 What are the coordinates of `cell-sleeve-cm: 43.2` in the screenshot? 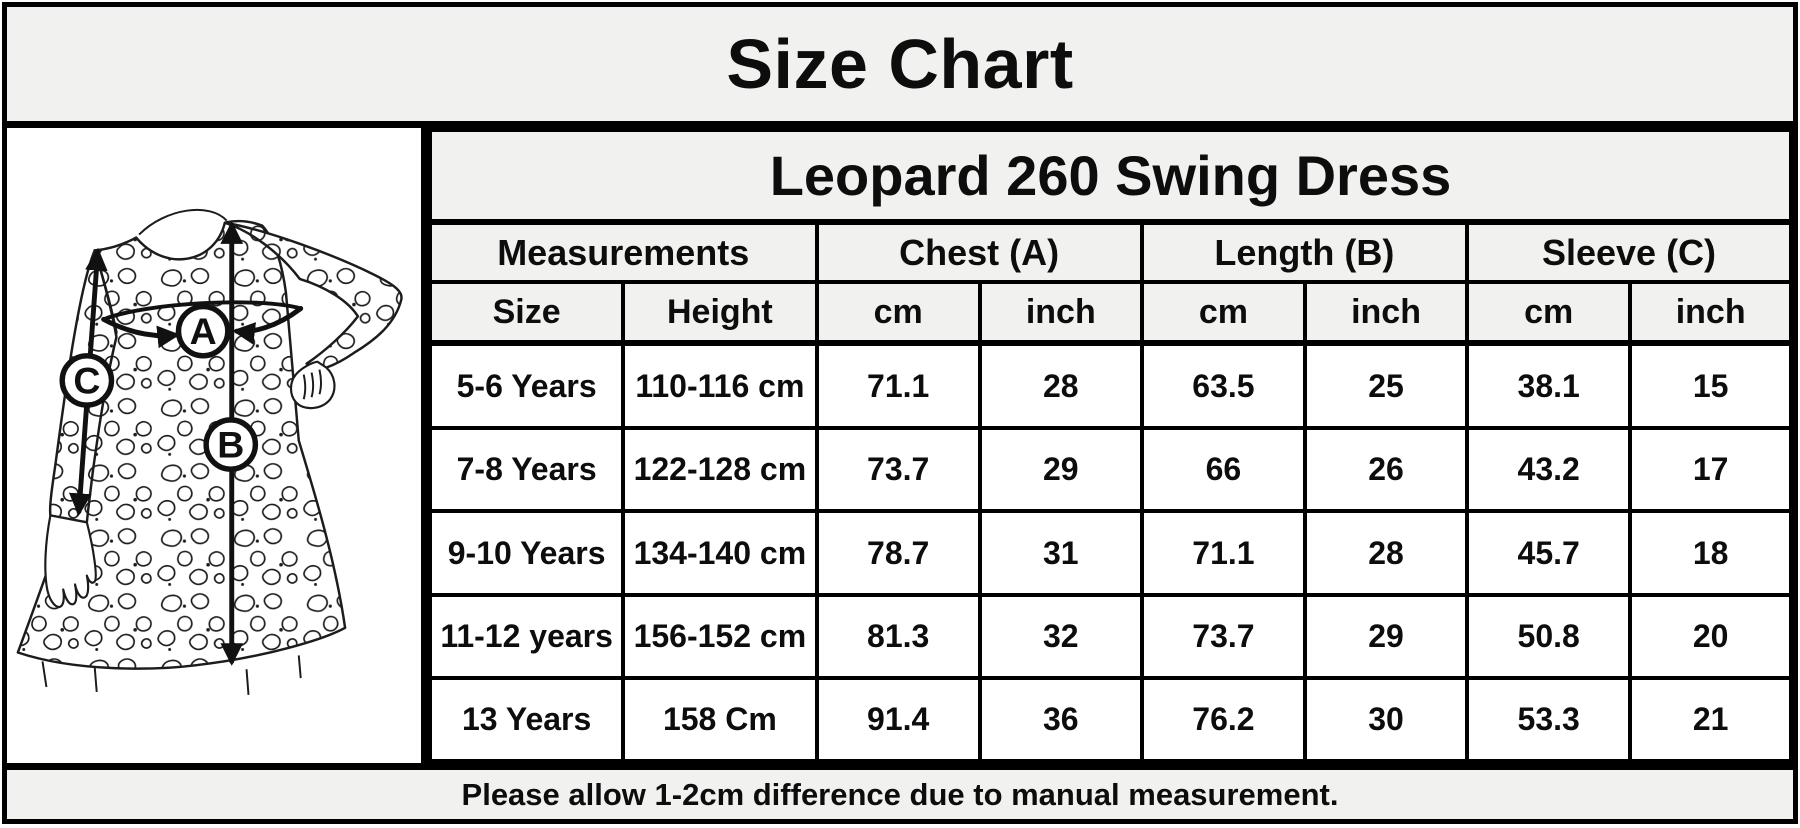 It's located at (1549, 470).